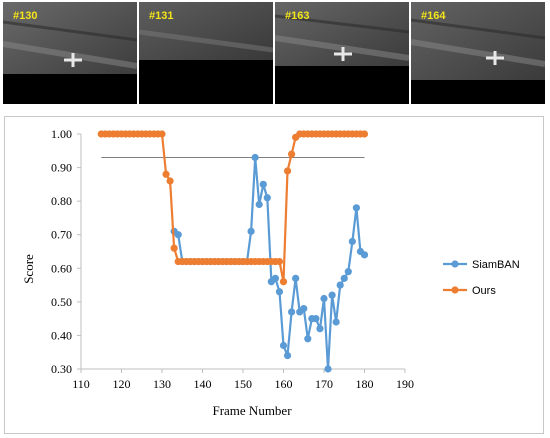 The width and height of the screenshot is (550, 438). What do you see at coordinates (481, 278) in the screenshot?
I see `legend: SiamBAN Ours` at bounding box center [481, 278].